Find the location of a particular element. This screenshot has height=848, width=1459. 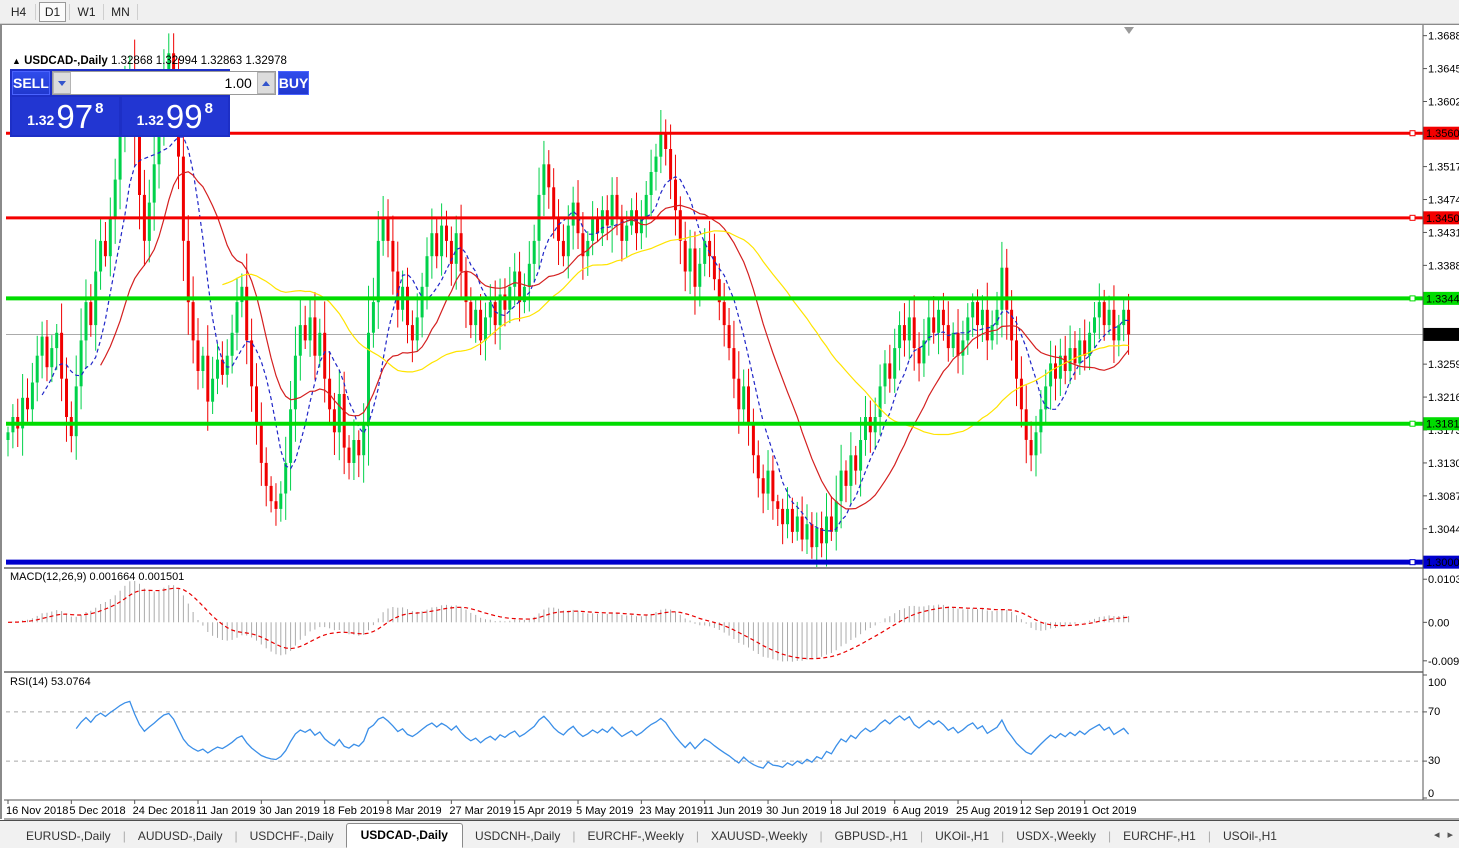

price-axis-tick: 1.36020 is located at coordinates (1443, 103).